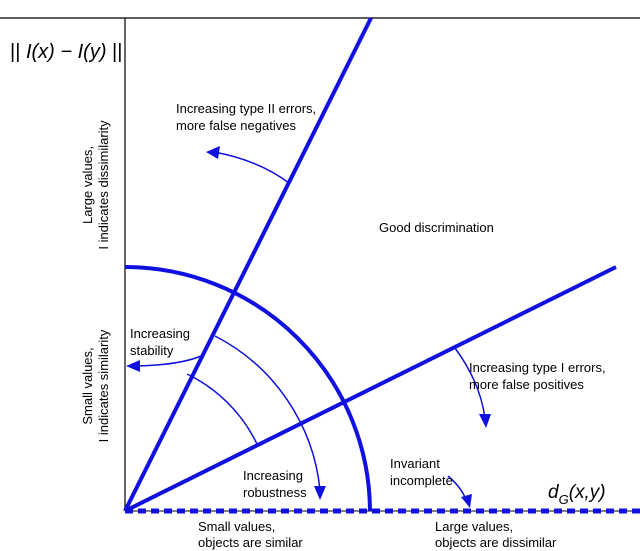  I want to click on type2-arrowhead, so click(213, 152).